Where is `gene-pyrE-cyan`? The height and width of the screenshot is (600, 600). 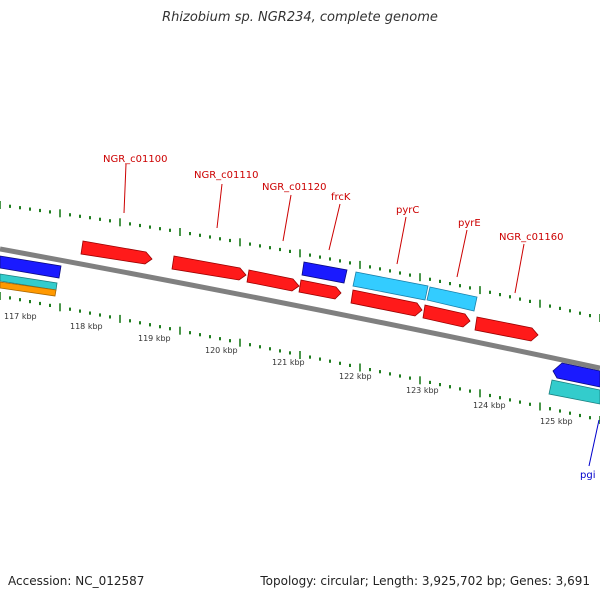
gene-pyrE-cyan is located at coordinates (452, 299).